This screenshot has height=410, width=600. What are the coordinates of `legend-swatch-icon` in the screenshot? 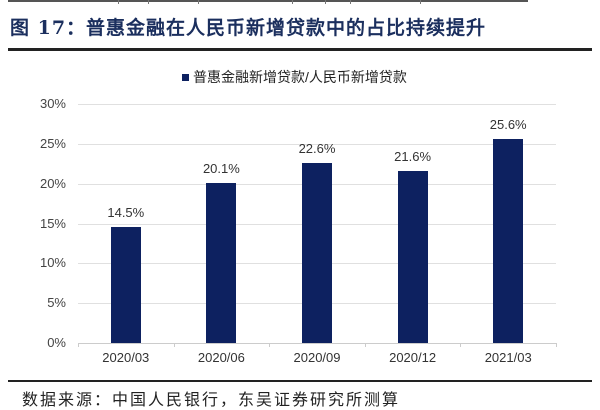 It's located at (185, 77).